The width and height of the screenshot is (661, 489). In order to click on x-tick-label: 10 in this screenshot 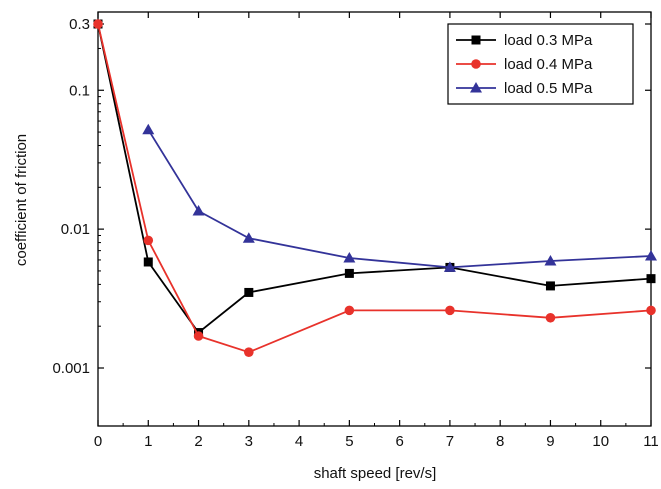, I will do `click(600, 441)`.